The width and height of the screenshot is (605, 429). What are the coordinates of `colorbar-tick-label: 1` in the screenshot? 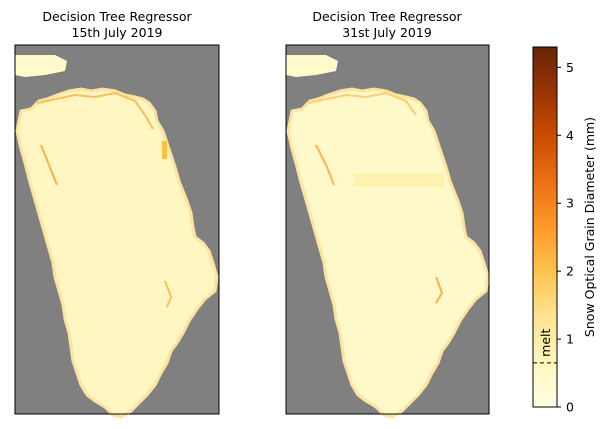 It's located at (570, 339).